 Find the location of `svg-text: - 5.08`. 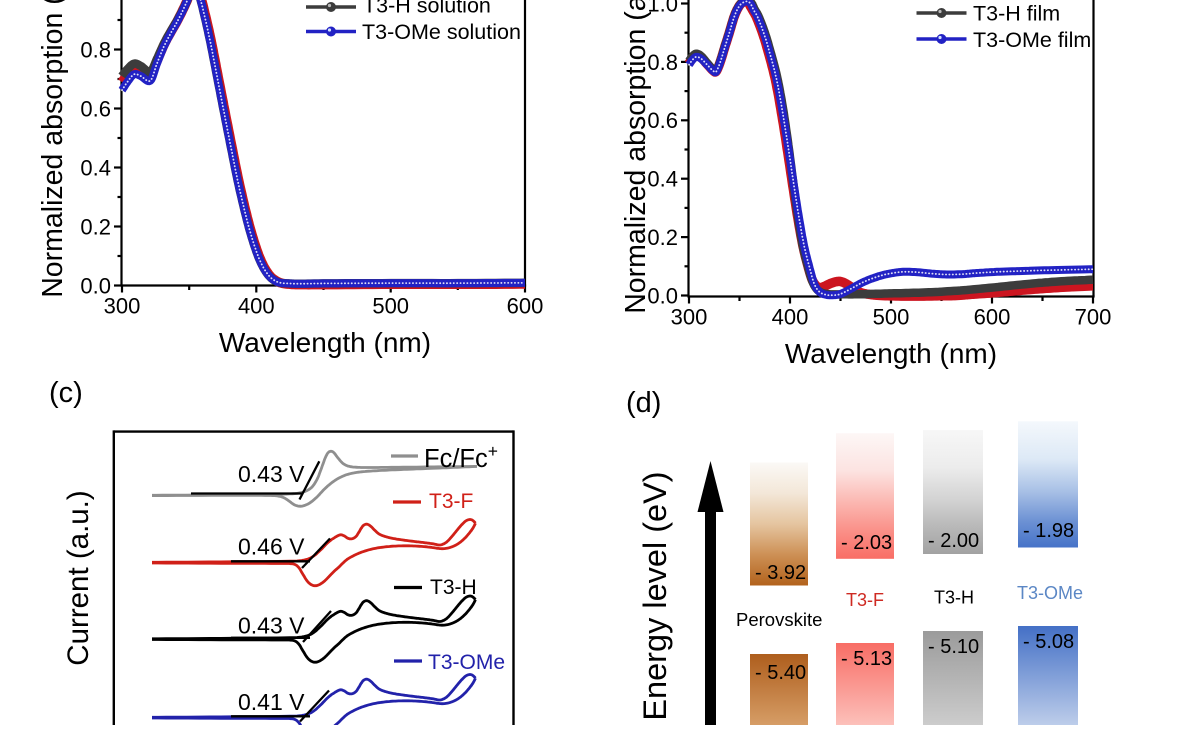

svg-text: - 5.08 is located at coordinates (1048, 642).